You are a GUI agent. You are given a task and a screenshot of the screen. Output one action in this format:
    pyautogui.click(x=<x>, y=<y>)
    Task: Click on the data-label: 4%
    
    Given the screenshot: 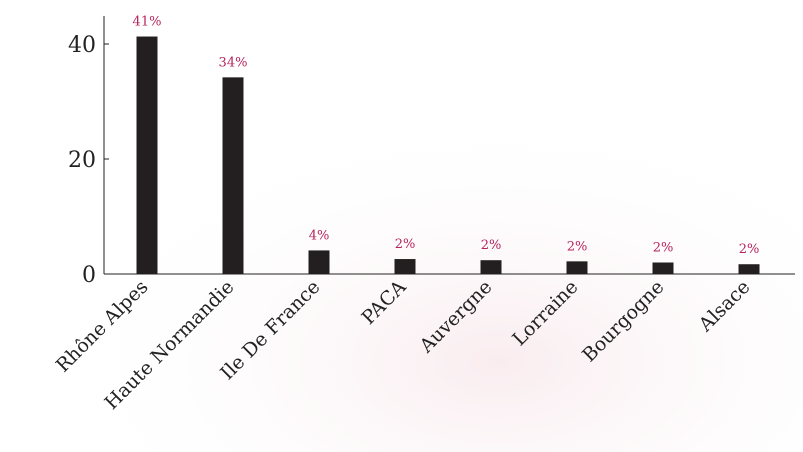 What is the action you would take?
    pyautogui.click(x=319, y=235)
    